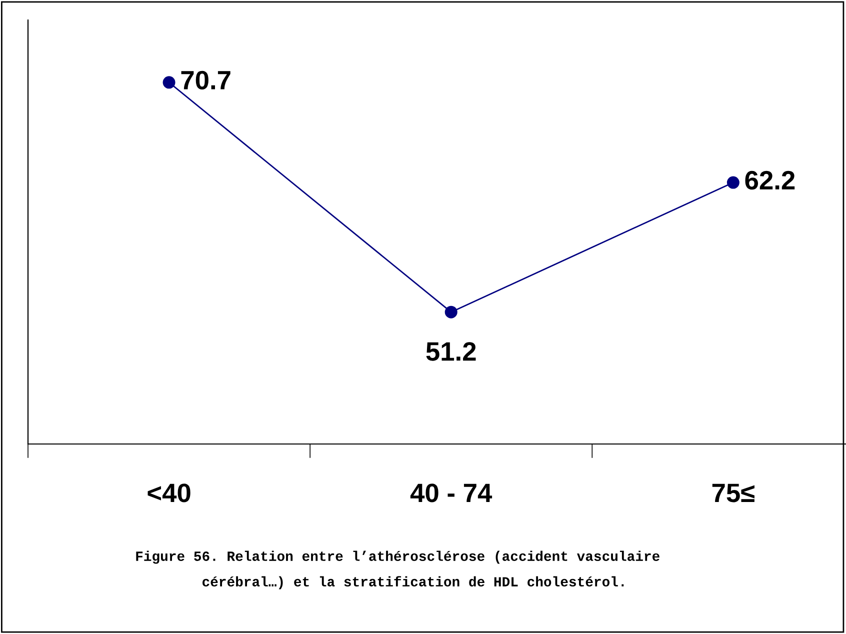  I want to click on data-label: 62.2, so click(770, 180).